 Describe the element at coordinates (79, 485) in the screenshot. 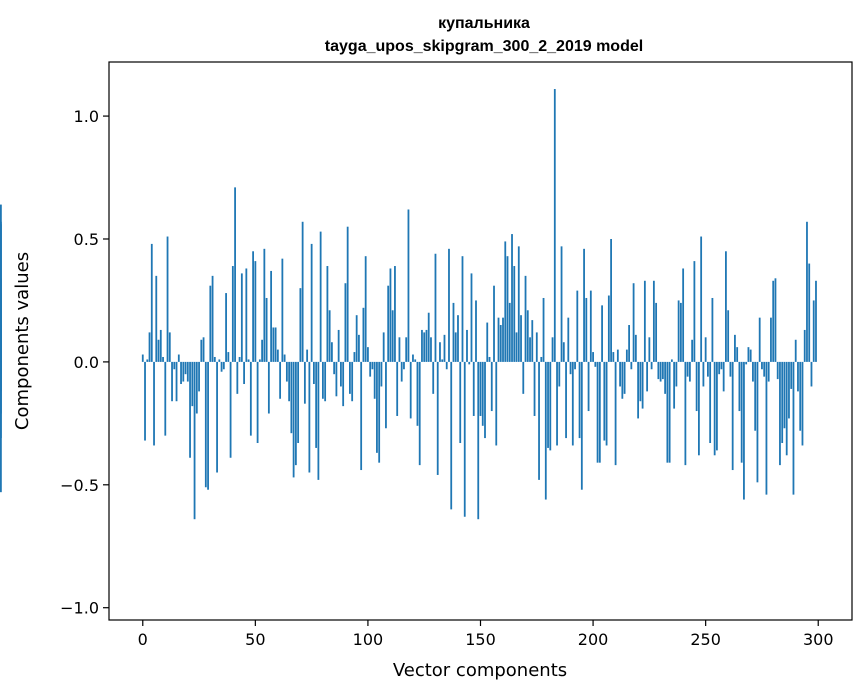

I see `y-tick-label: −0.5` at that location.